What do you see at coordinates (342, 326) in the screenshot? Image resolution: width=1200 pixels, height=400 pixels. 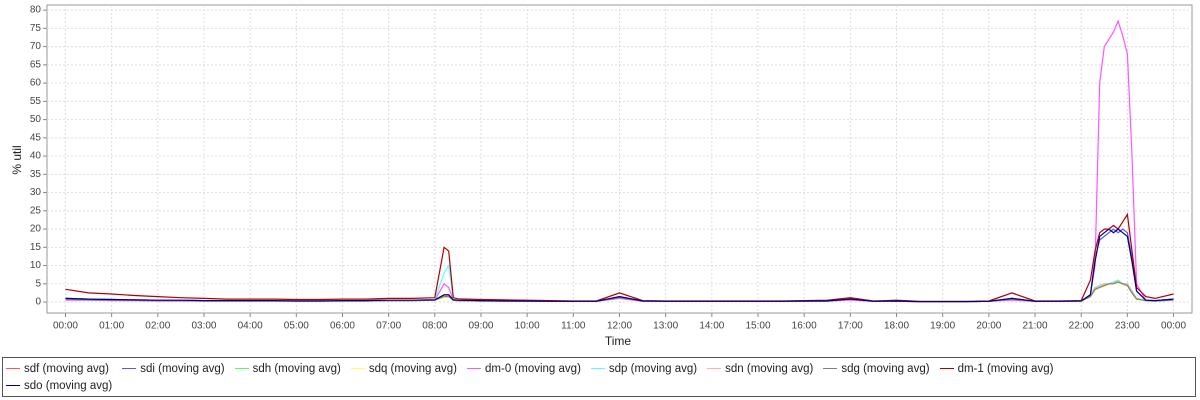 I see `x-tick-label: 06:00` at bounding box center [342, 326].